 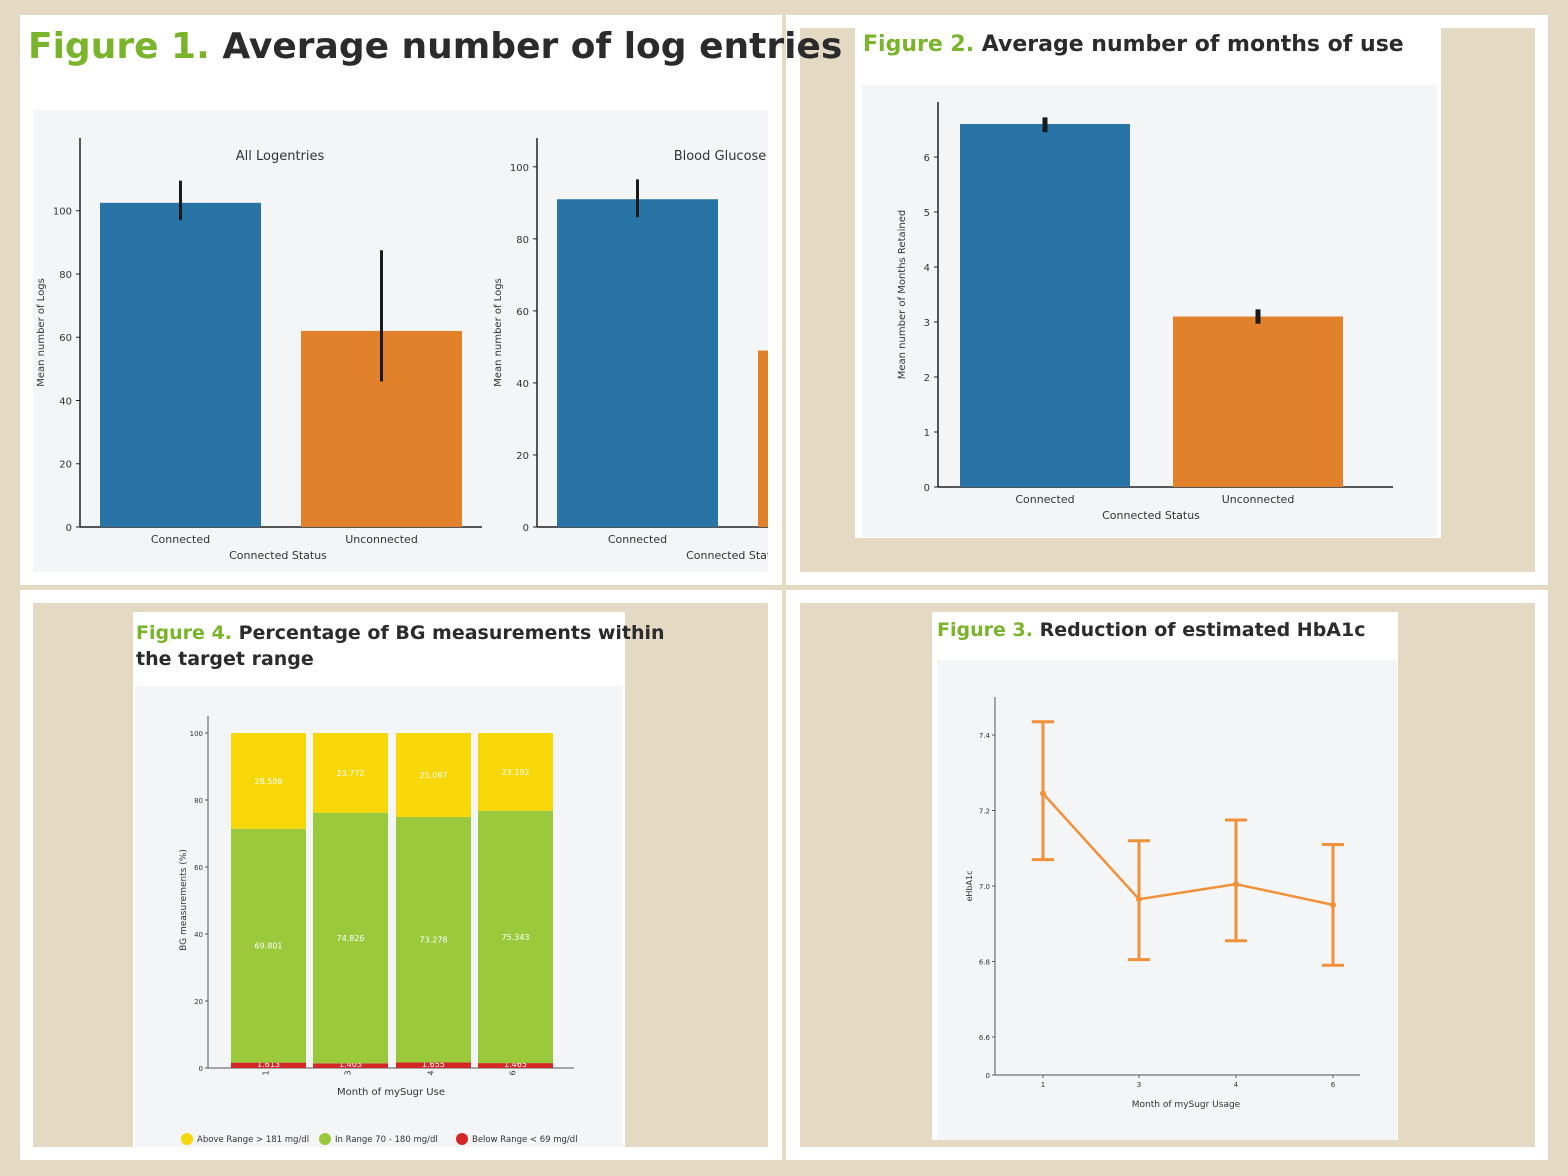 What do you see at coordinates (225, 659) in the screenshot?
I see `figure4-title-line2: the target range` at bounding box center [225, 659].